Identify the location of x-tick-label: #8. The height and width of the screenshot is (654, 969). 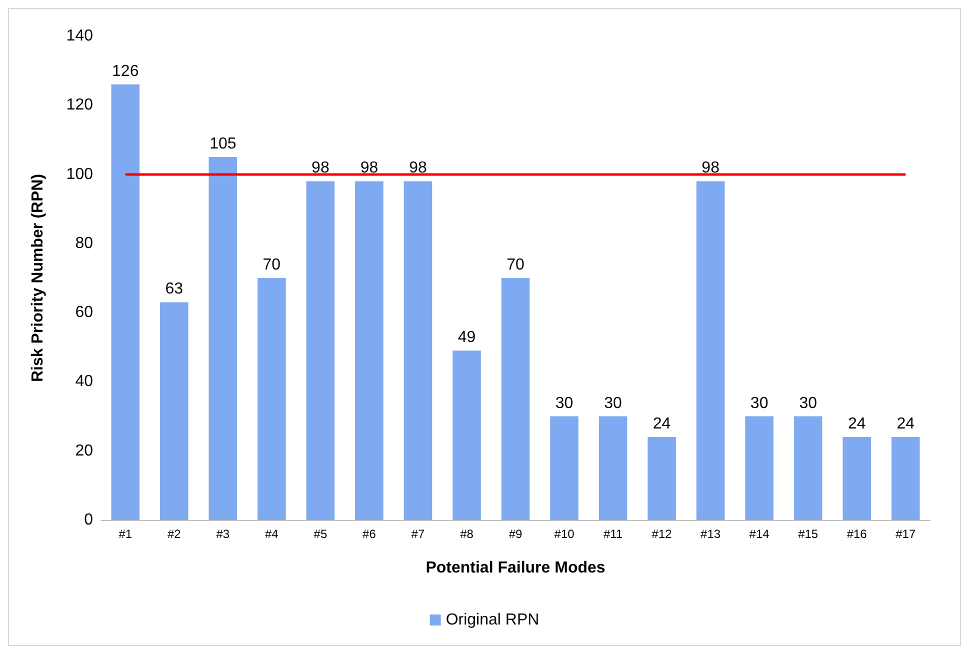
(467, 534).